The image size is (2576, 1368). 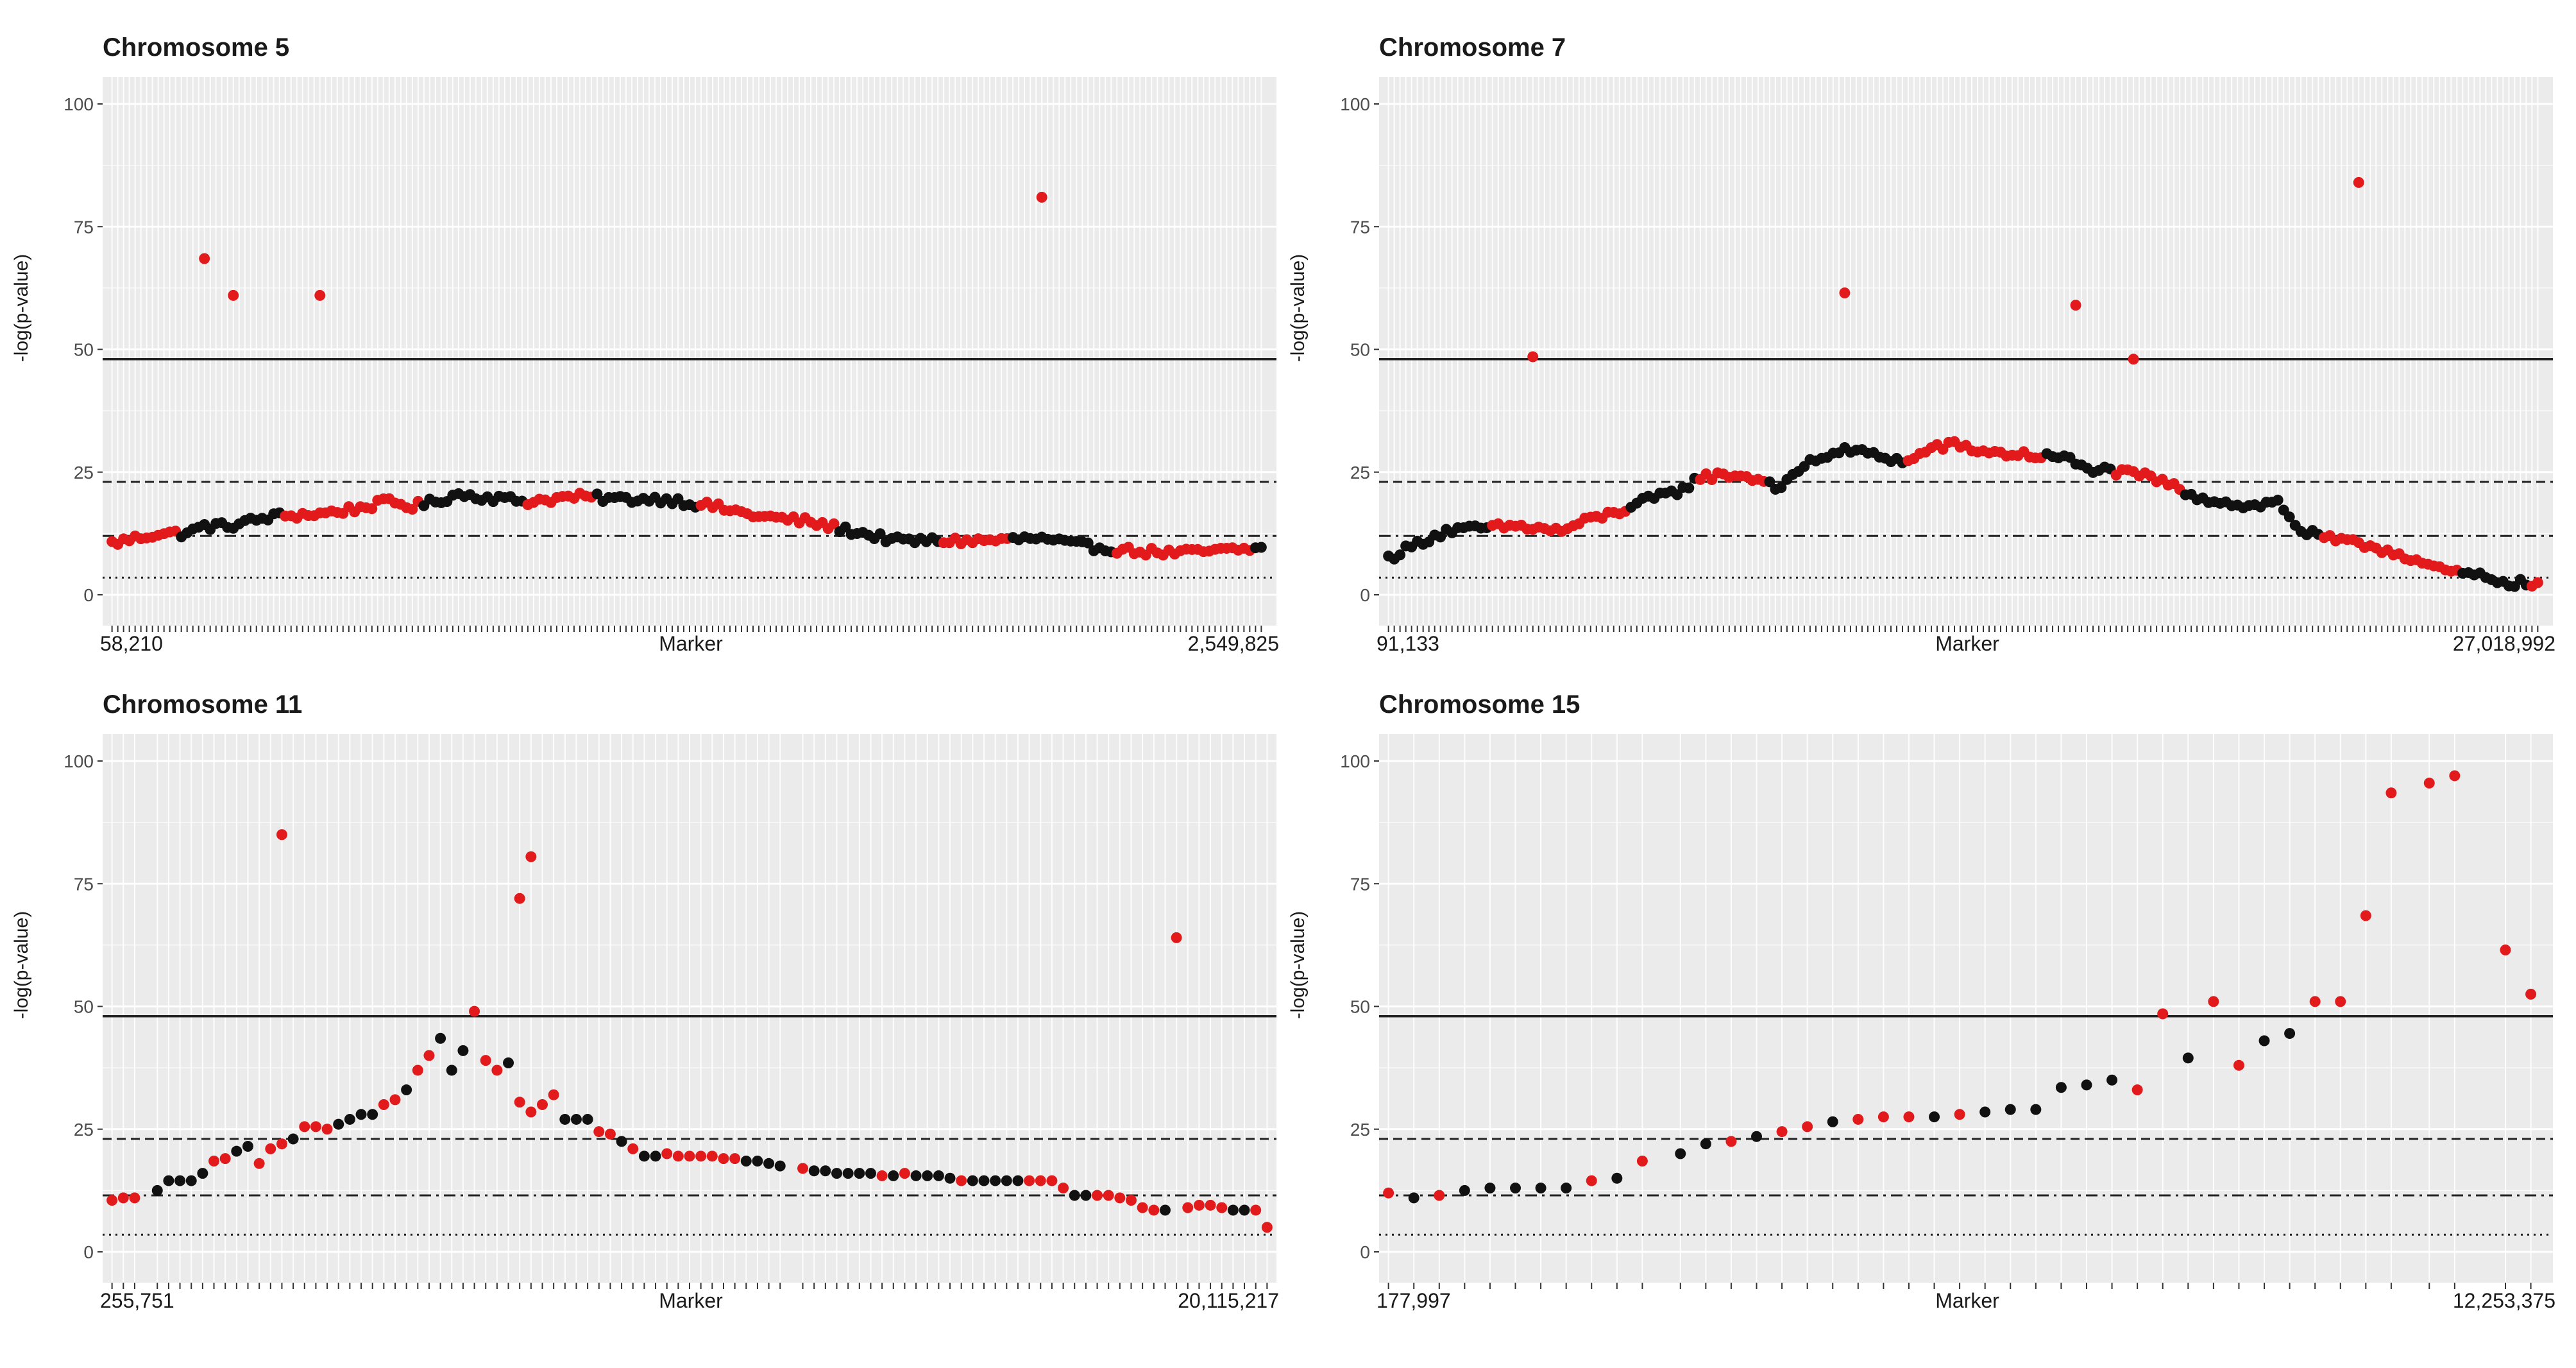 I want to click on x-last-marker-label: 20,115,217, so click(x=1228, y=1300).